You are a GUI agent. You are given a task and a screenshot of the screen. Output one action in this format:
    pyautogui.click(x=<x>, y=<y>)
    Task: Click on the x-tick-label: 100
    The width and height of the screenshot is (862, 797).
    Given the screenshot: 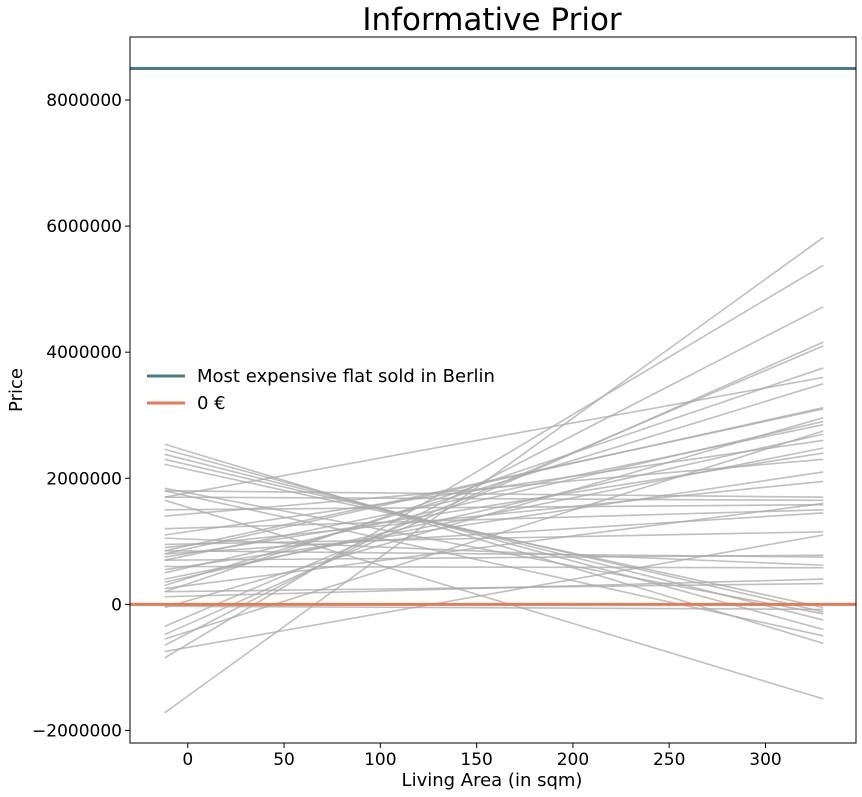 What is the action you would take?
    pyautogui.click(x=380, y=760)
    